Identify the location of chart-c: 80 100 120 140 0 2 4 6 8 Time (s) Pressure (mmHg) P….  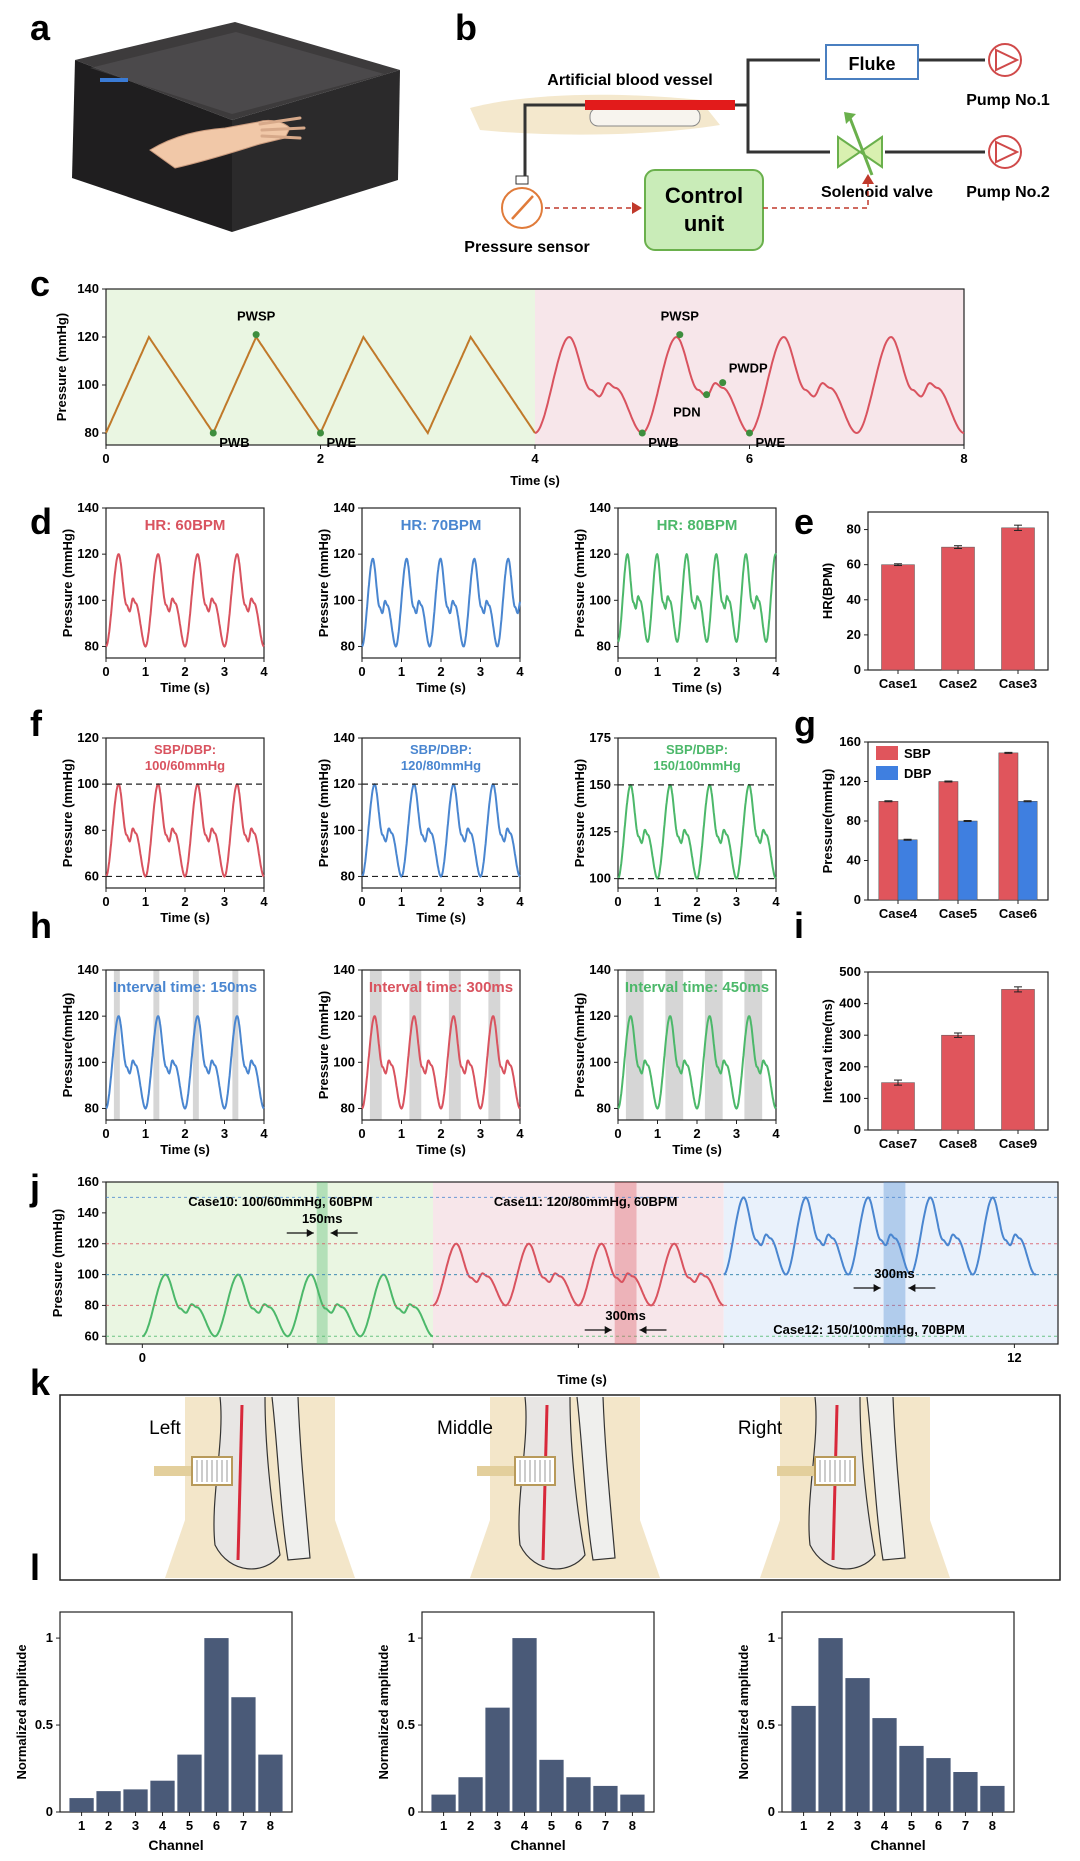
(511, 384).